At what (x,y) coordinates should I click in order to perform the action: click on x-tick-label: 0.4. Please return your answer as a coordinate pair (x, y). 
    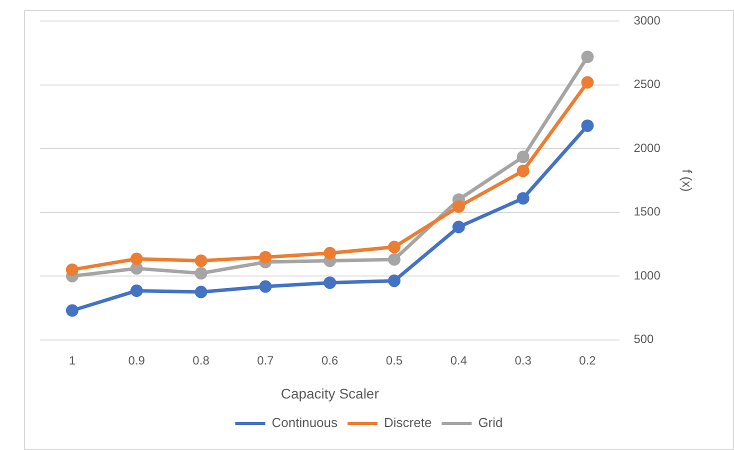
    Looking at the image, I should click on (459, 360).